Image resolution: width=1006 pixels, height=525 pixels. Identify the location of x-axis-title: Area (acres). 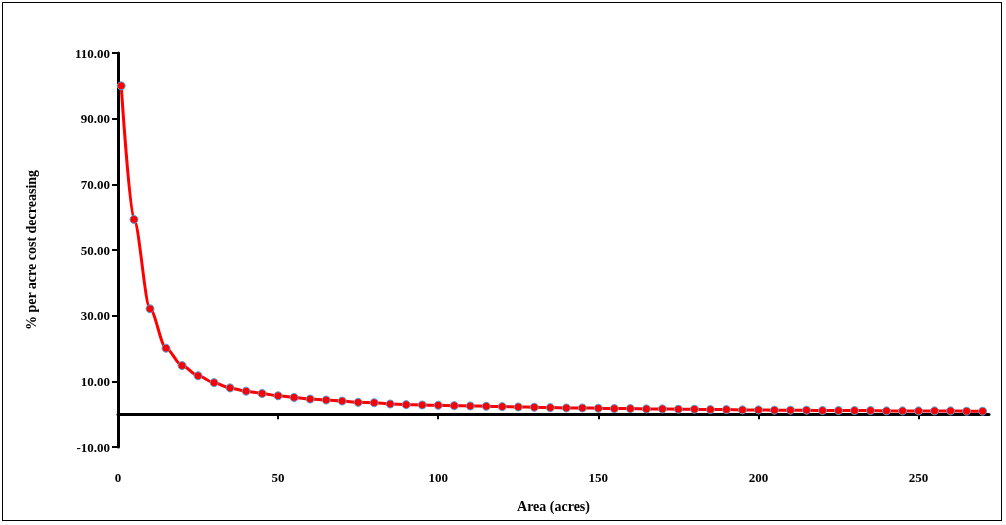
(554, 506).